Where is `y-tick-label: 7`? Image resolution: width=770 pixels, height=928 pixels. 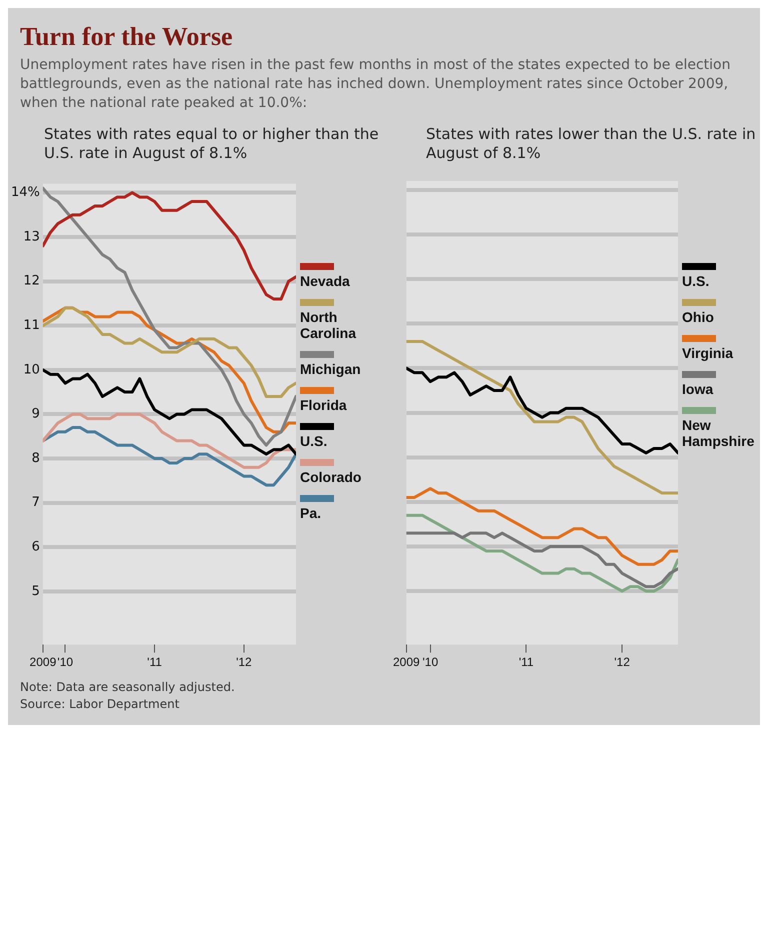 y-tick-label: 7 is located at coordinates (36, 502).